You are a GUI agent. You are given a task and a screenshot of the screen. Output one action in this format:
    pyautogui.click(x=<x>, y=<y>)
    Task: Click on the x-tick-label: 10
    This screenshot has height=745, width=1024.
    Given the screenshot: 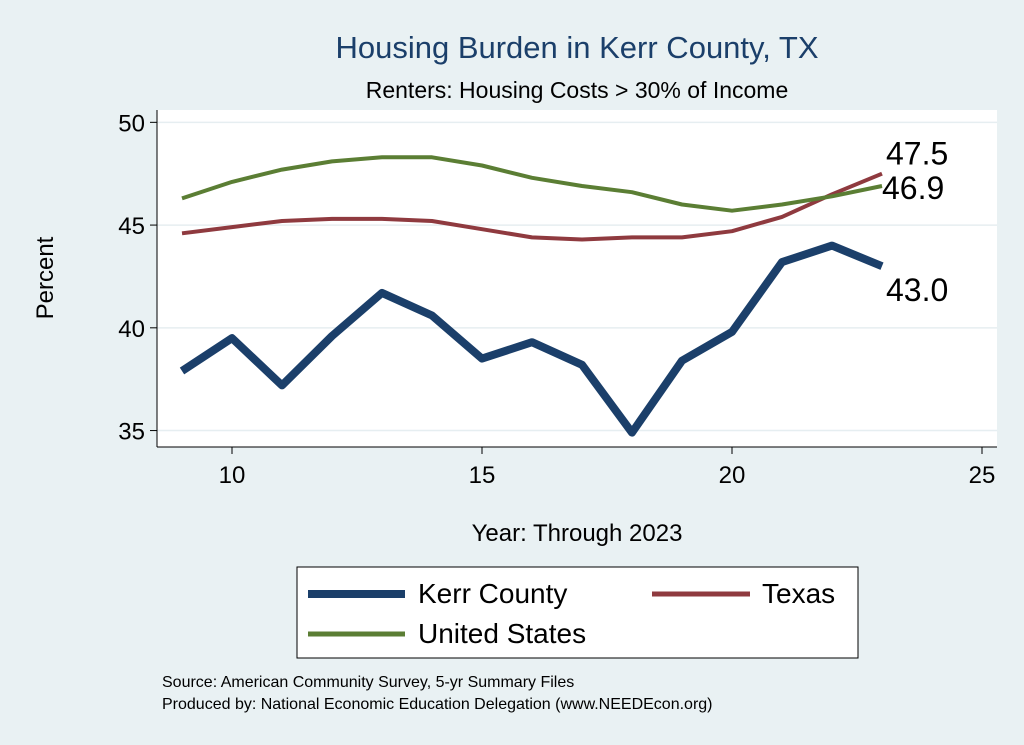 What is the action you would take?
    pyautogui.click(x=232, y=475)
    